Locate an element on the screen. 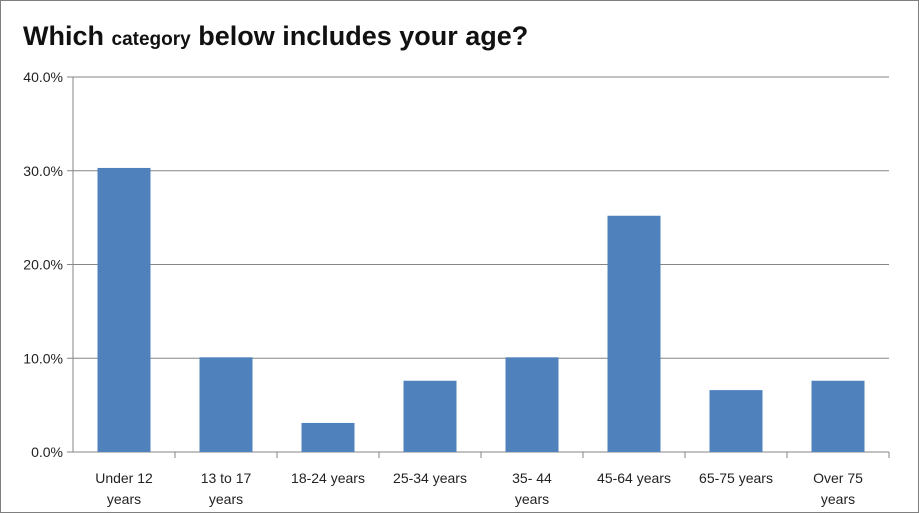  x-tick-label: 18-24 years is located at coordinates (328, 478).